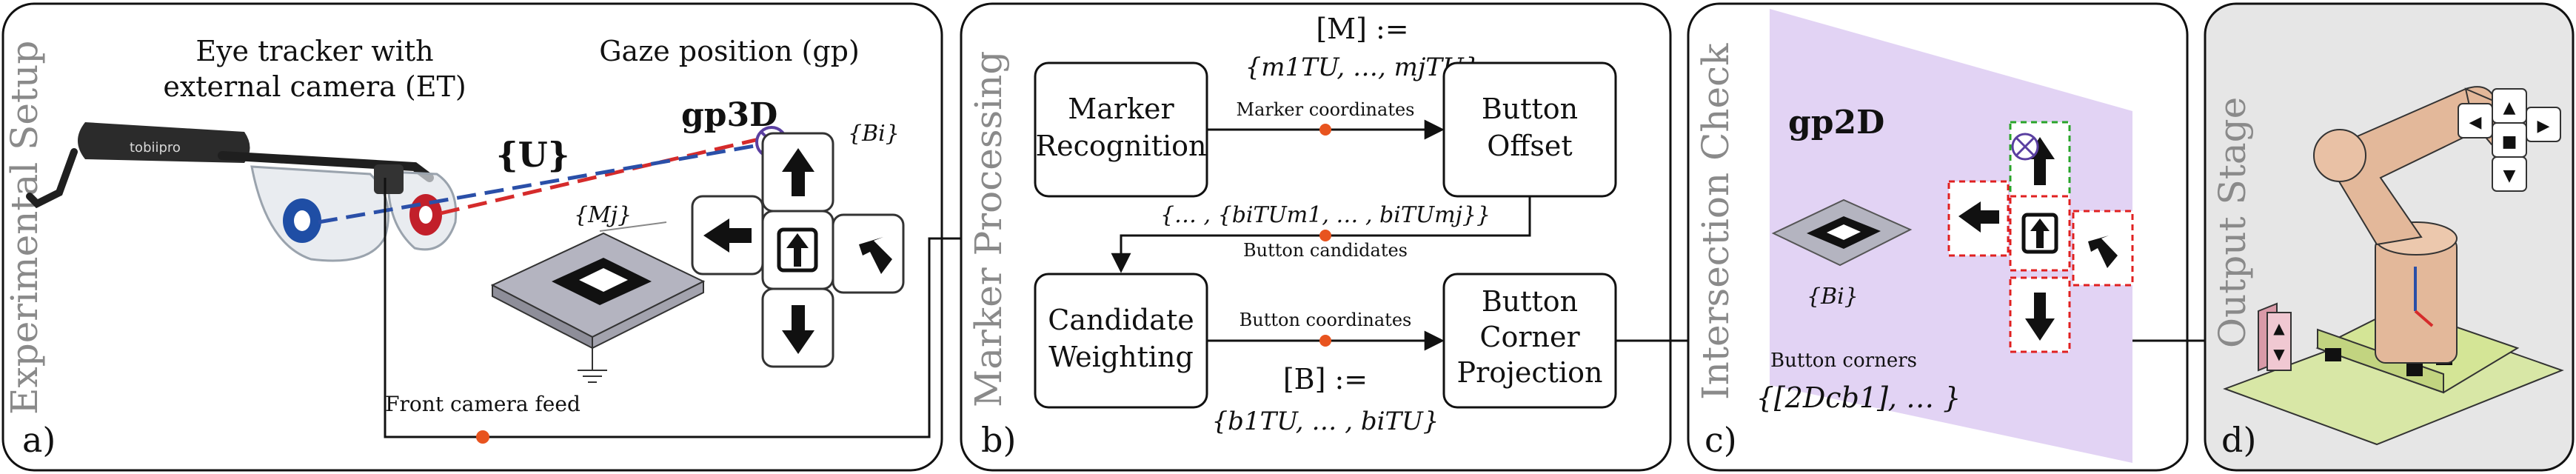 Image resolution: width=2576 pixels, height=474 pixels. I want to click on projected-button-left, so click(1978, 218).